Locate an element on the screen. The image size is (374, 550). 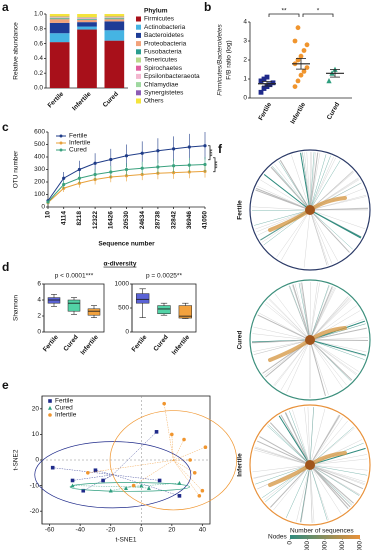
x-tick-label: 12322 is located at coordinates (95, 220).